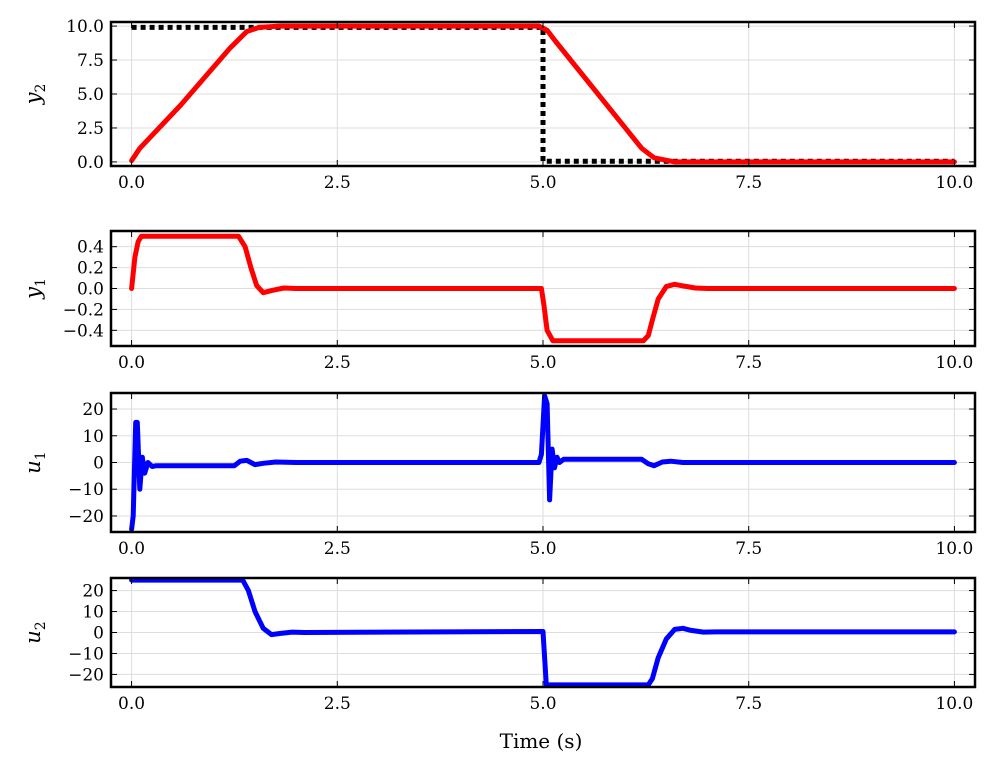 This screenshot has height=774, width=996. I want to click on y-tick-label: 5.0, so click(90, 95).